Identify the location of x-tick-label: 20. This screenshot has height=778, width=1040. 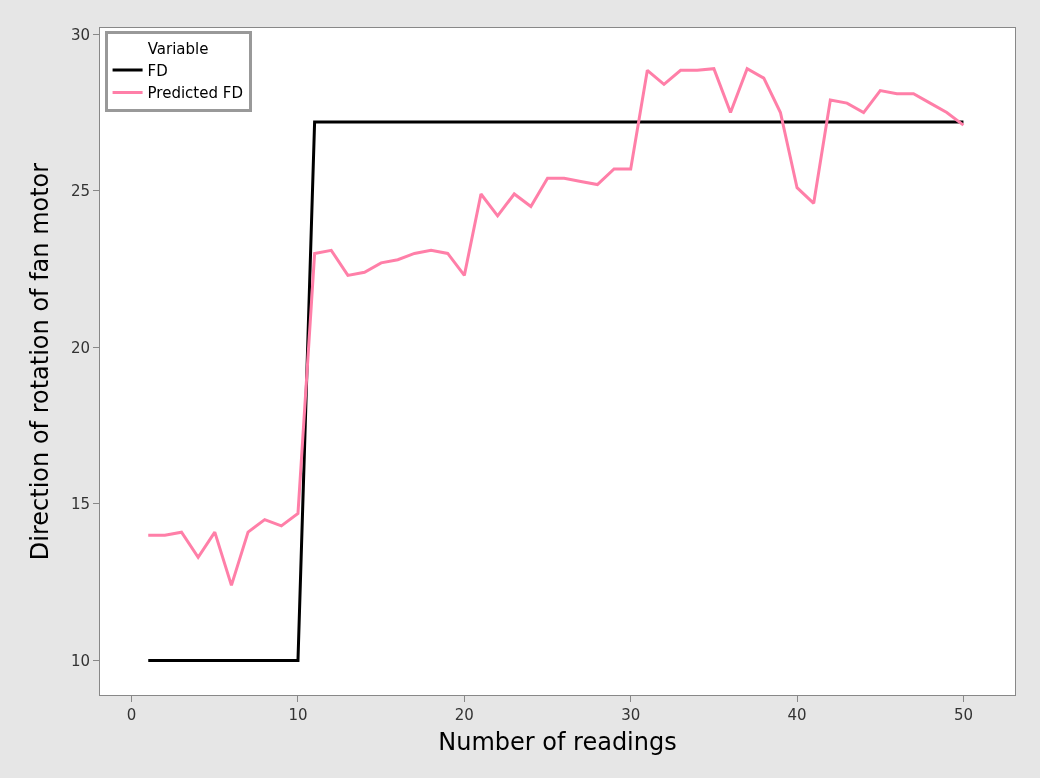
(464, 715).